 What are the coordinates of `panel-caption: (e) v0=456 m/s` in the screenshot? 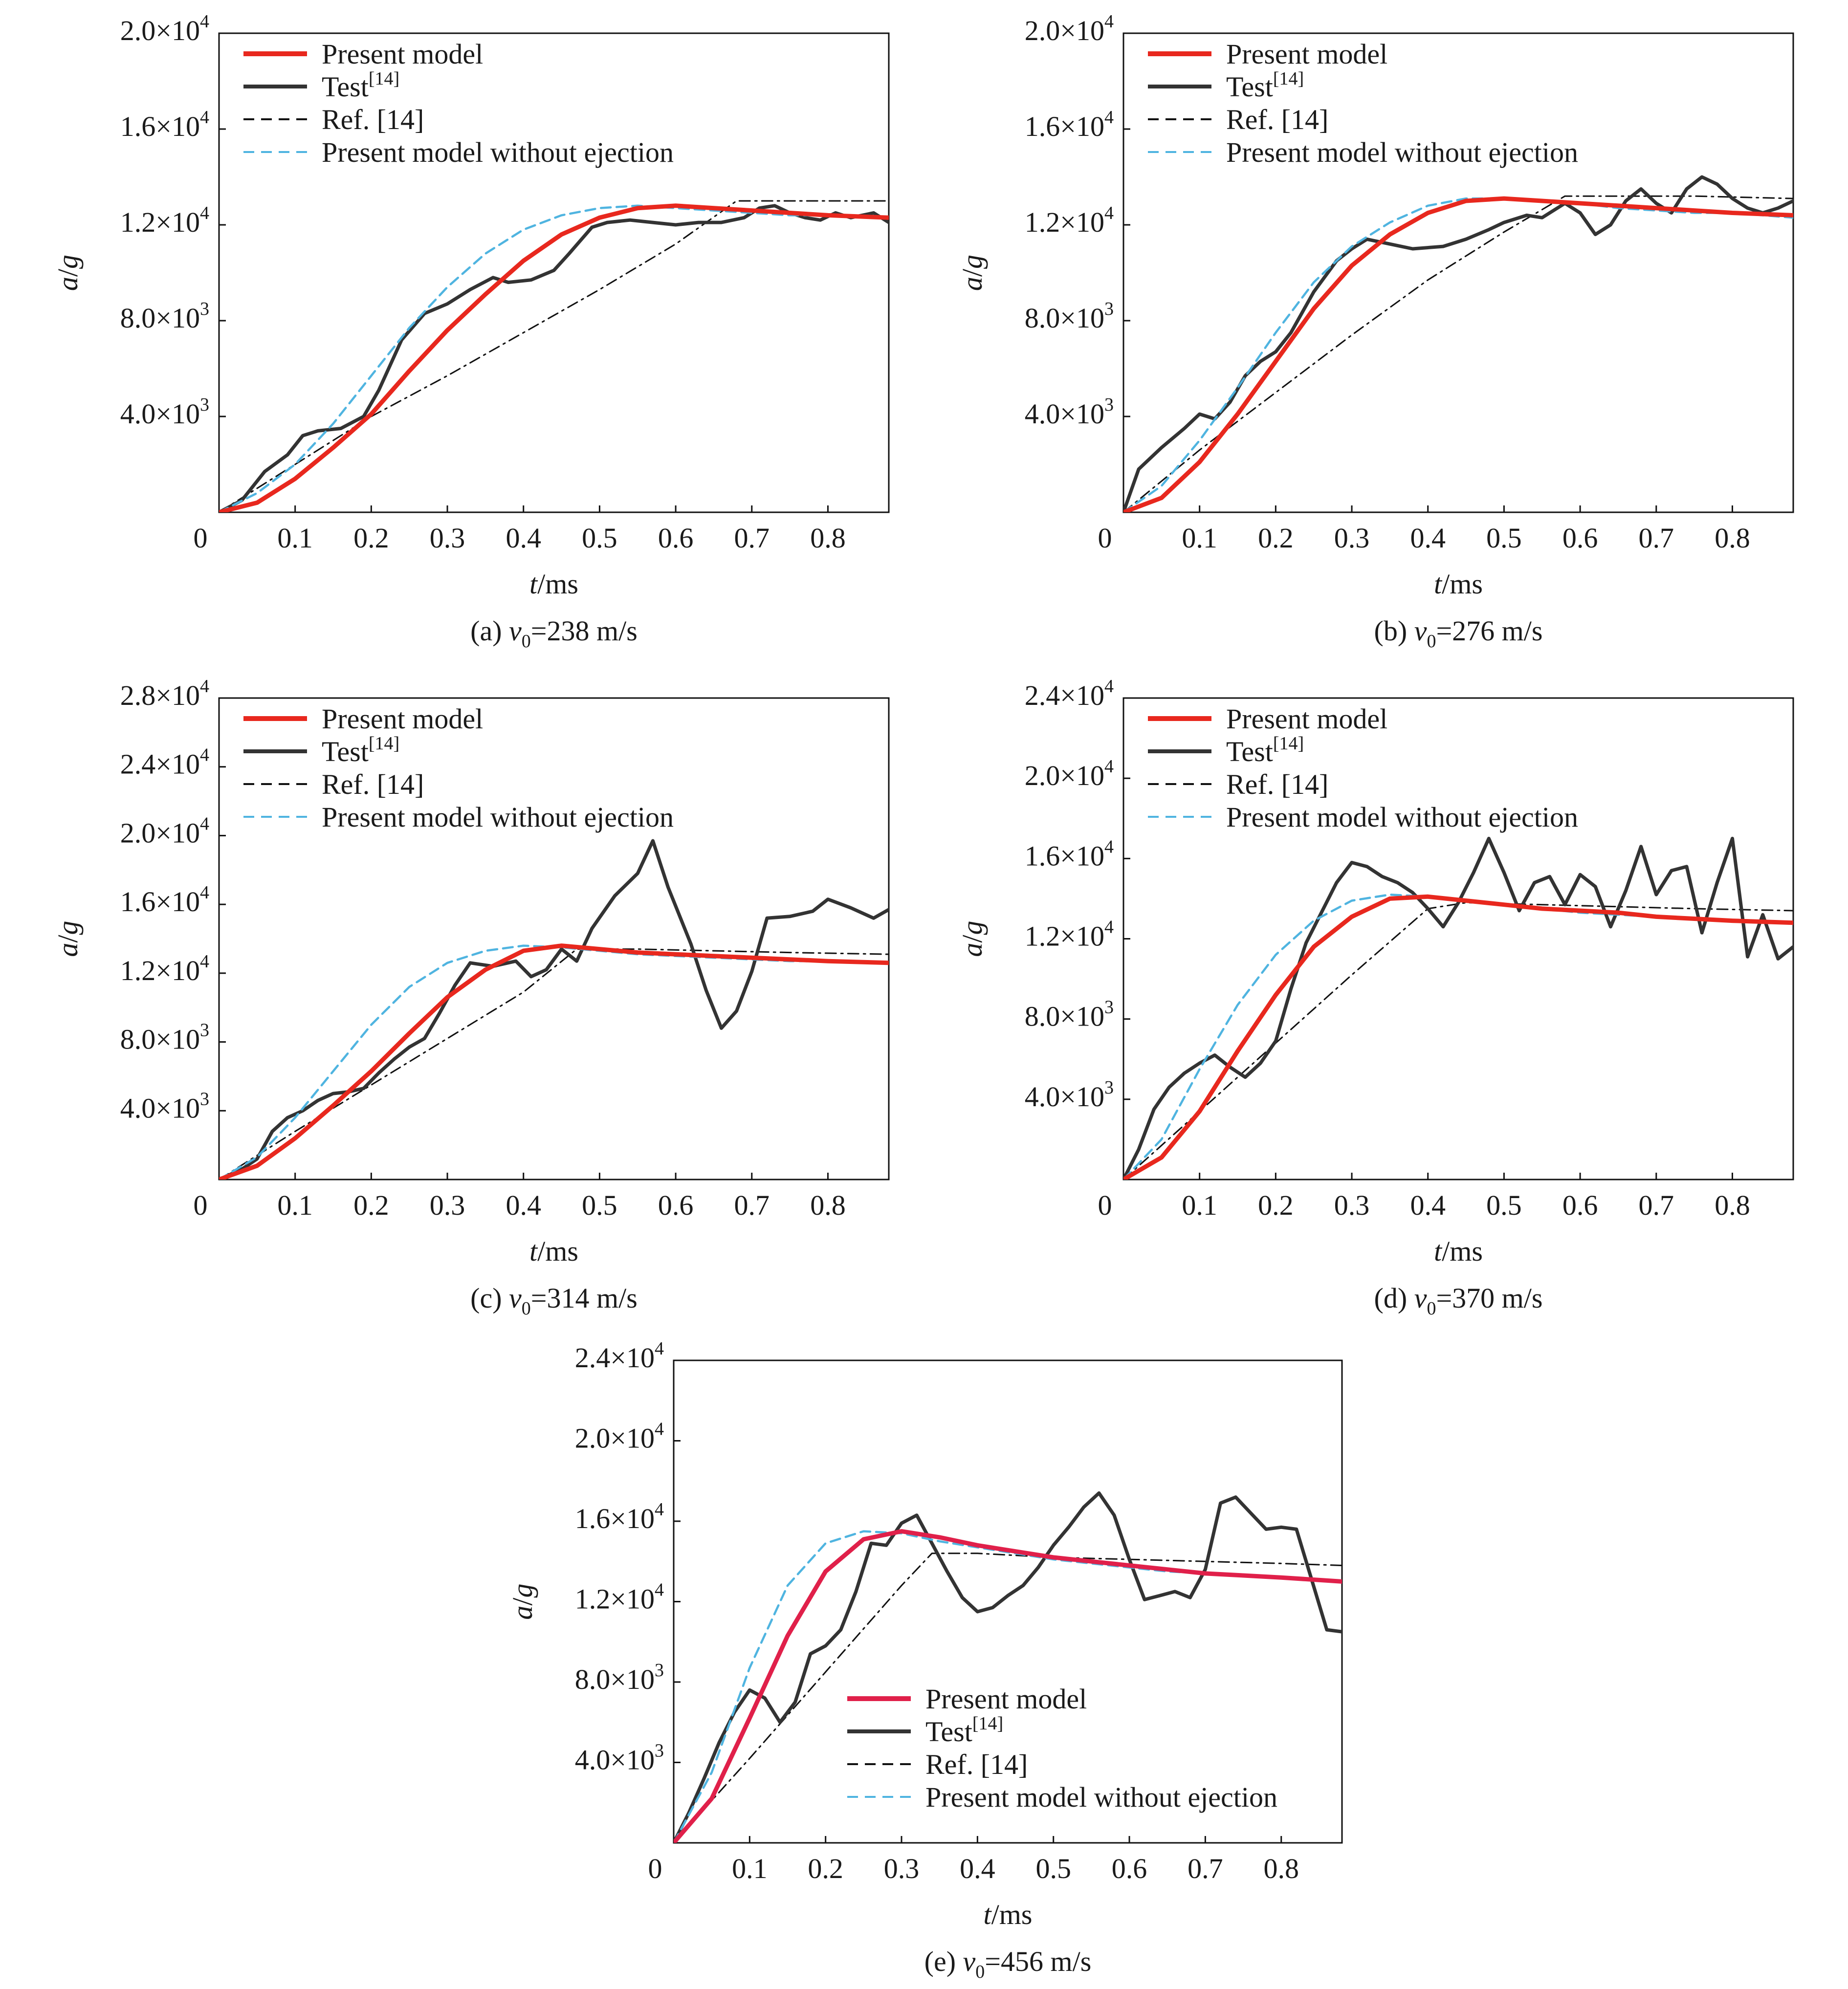 It's located at (1008, 1963).